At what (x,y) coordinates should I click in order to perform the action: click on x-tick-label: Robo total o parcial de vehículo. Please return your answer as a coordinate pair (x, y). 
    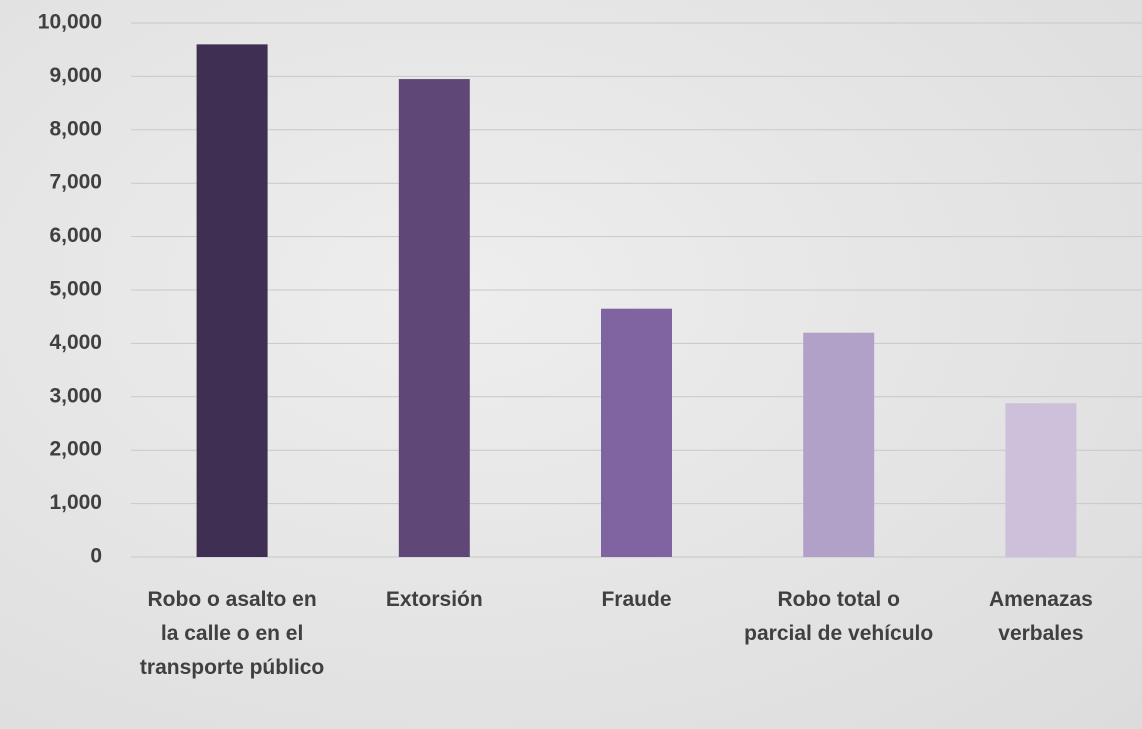
    Looking at the image, I should click on (839, 616).